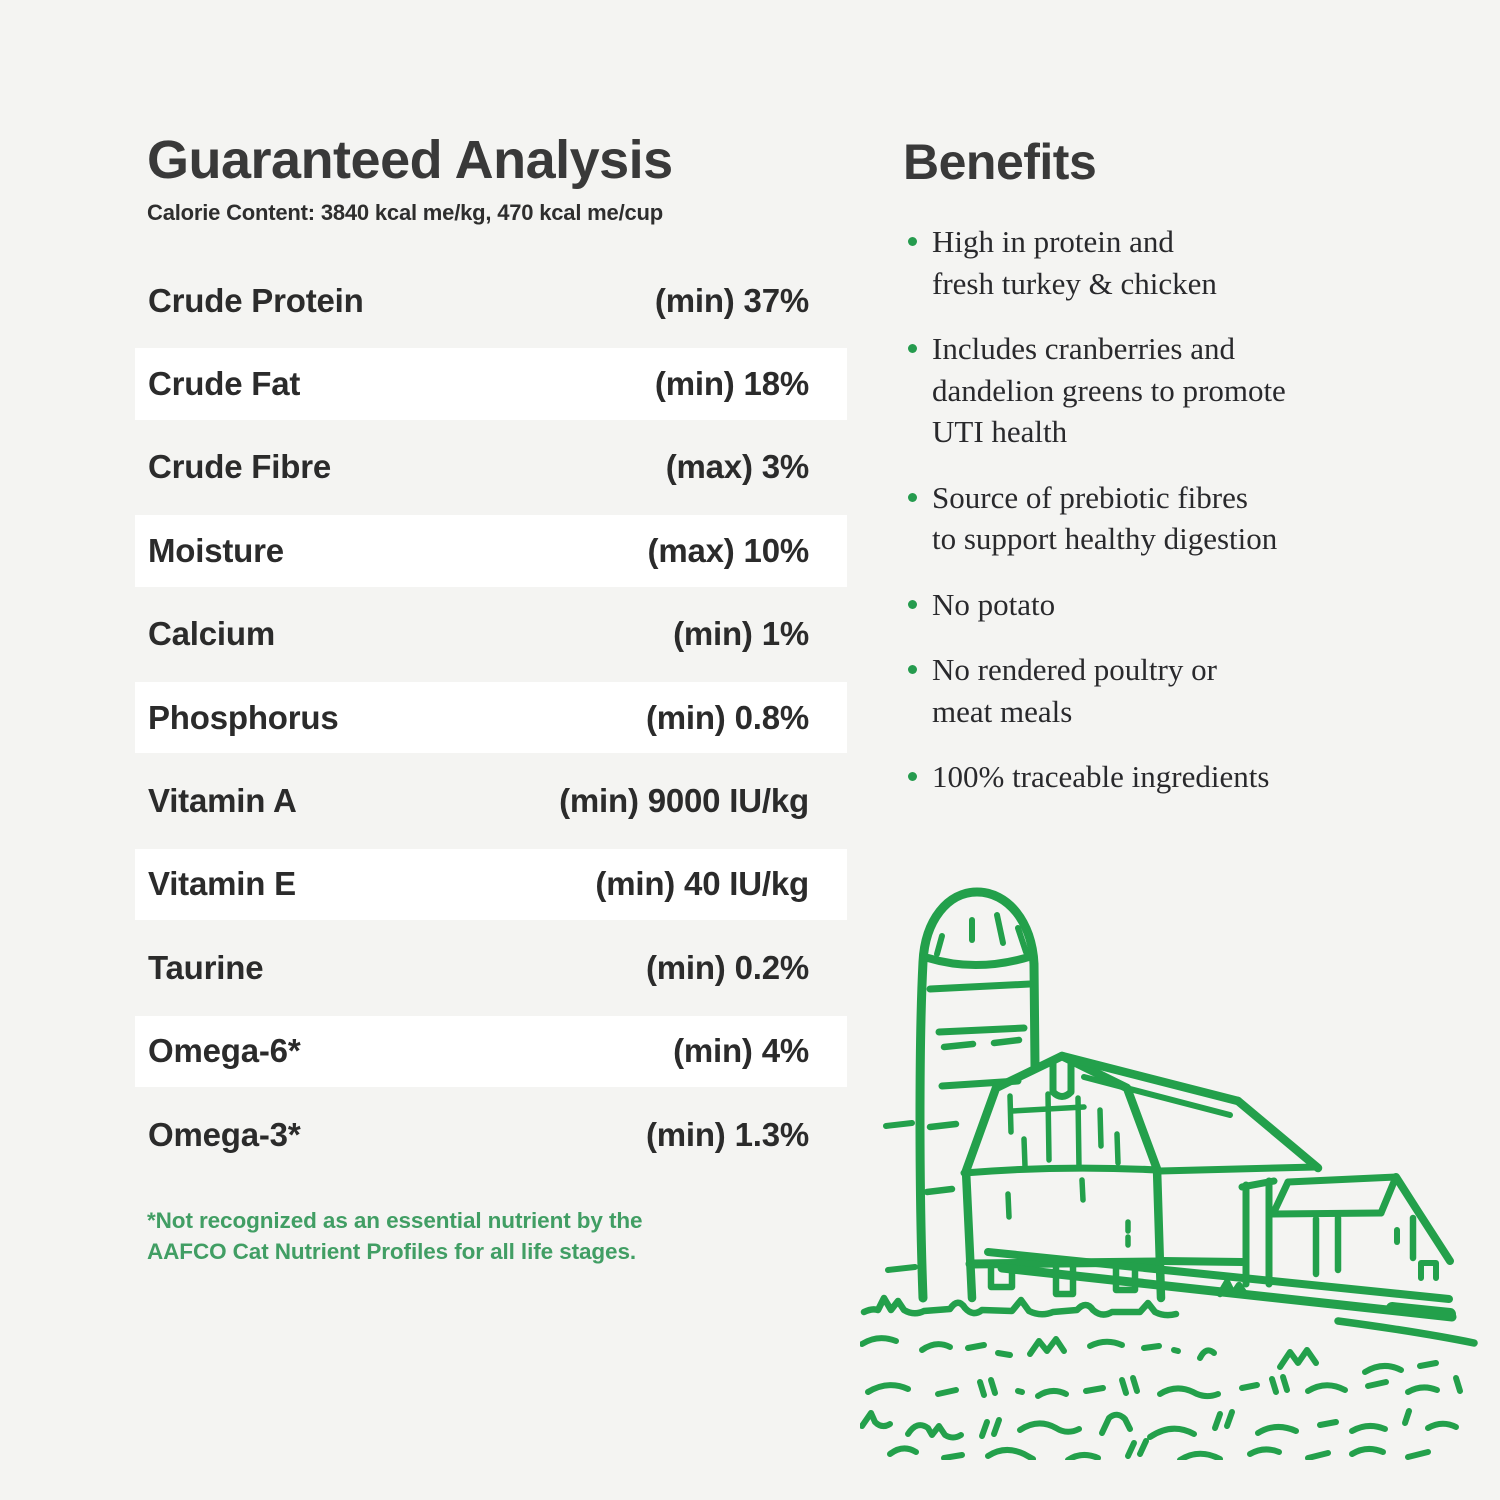 The width and height of the screenshot is (1500, 1500). I want to click on nutrient-label: Crude Fibre, so click(239, 467).